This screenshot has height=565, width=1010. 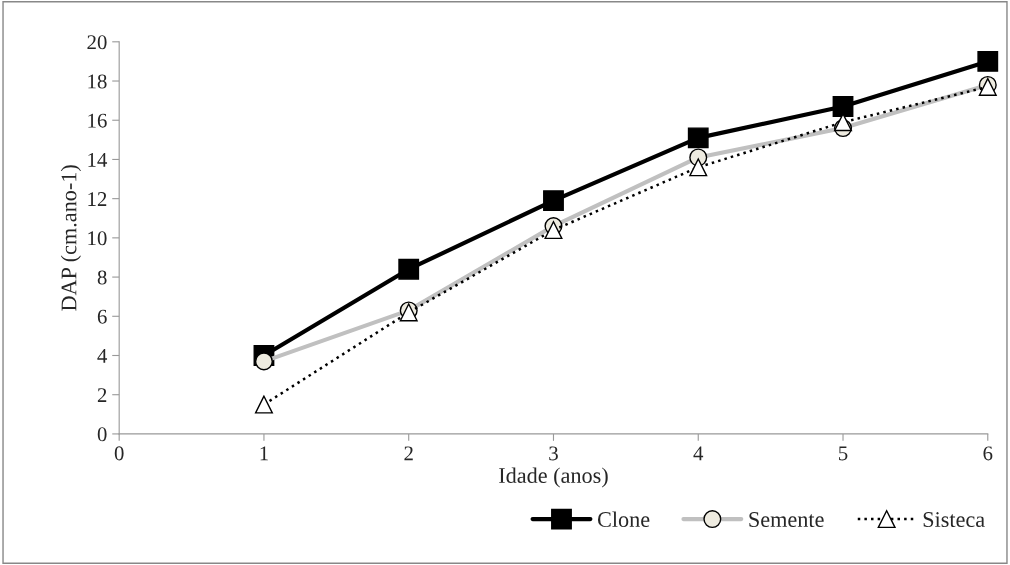 I want to click on y-tick-label: 8, so click(x=102, y=277).